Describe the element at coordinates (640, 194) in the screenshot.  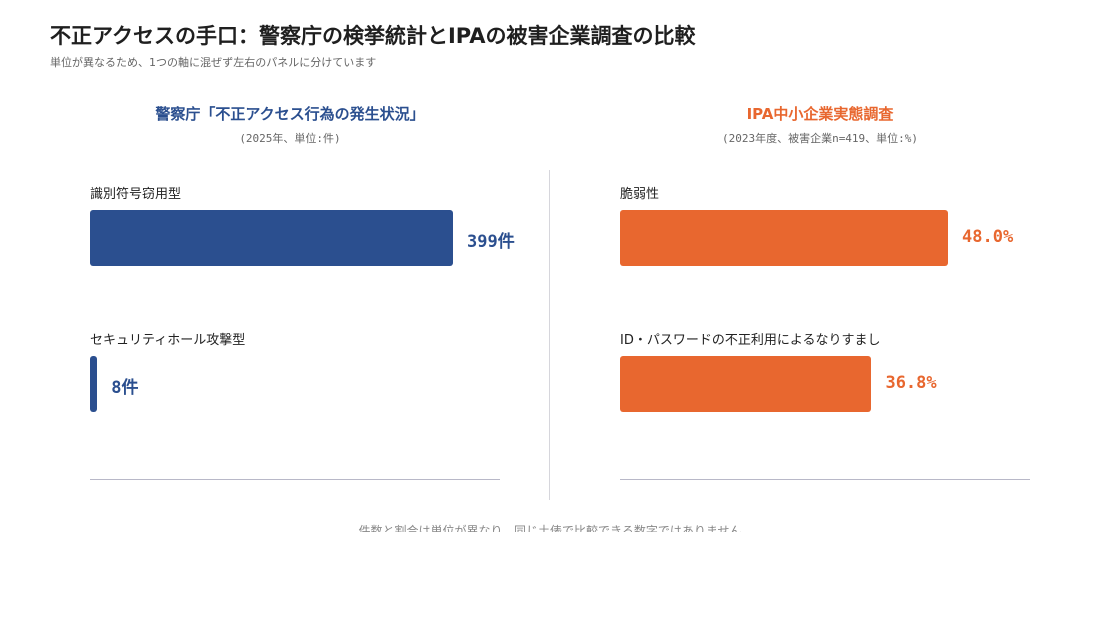
I see `right-category-label-0: 脆弱性` at that location.